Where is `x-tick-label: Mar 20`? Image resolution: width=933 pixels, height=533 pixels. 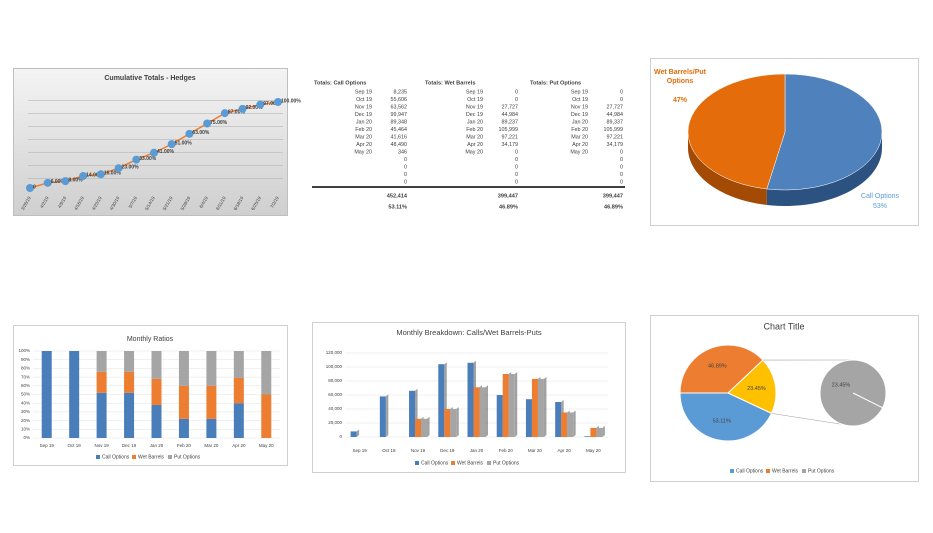 x-tick-label: Mar 20 is located at coordinates (535, 450).